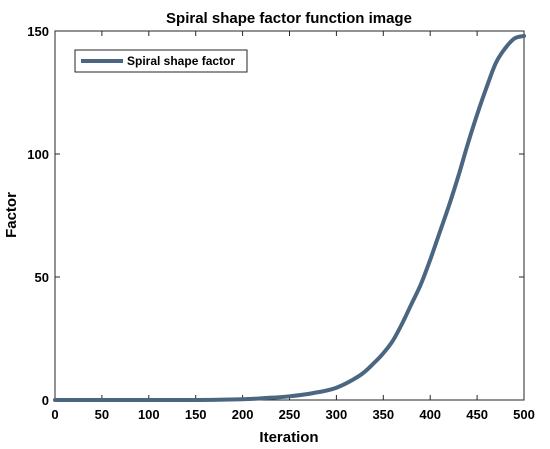 This screenshot has width=550, height=449. Describe the element at coordinates (383, 414) in the screenshot. I see `x-tick-label: 350` at that location.